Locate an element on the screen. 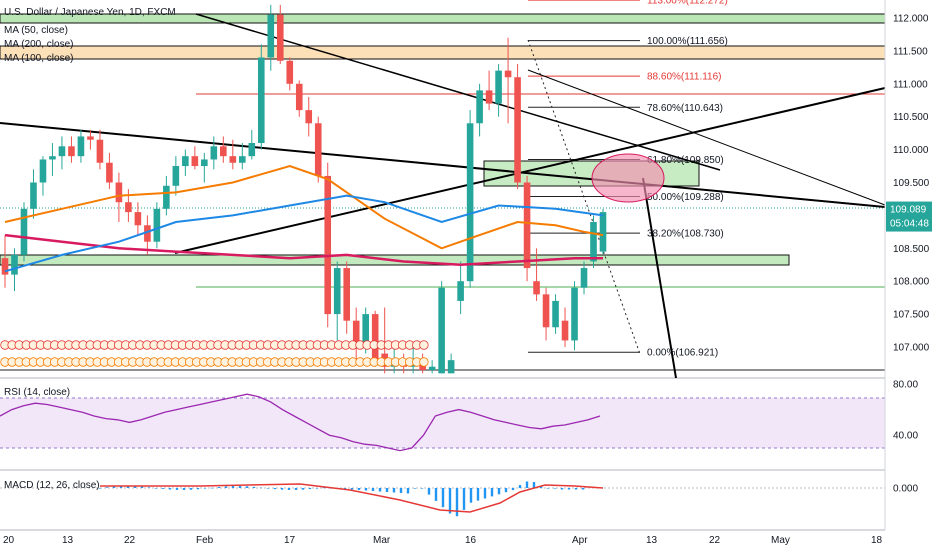 The width and height of the screenshot is (932, 550). rsi-label: RSI (14, close) is located at coordinates (37, 392).